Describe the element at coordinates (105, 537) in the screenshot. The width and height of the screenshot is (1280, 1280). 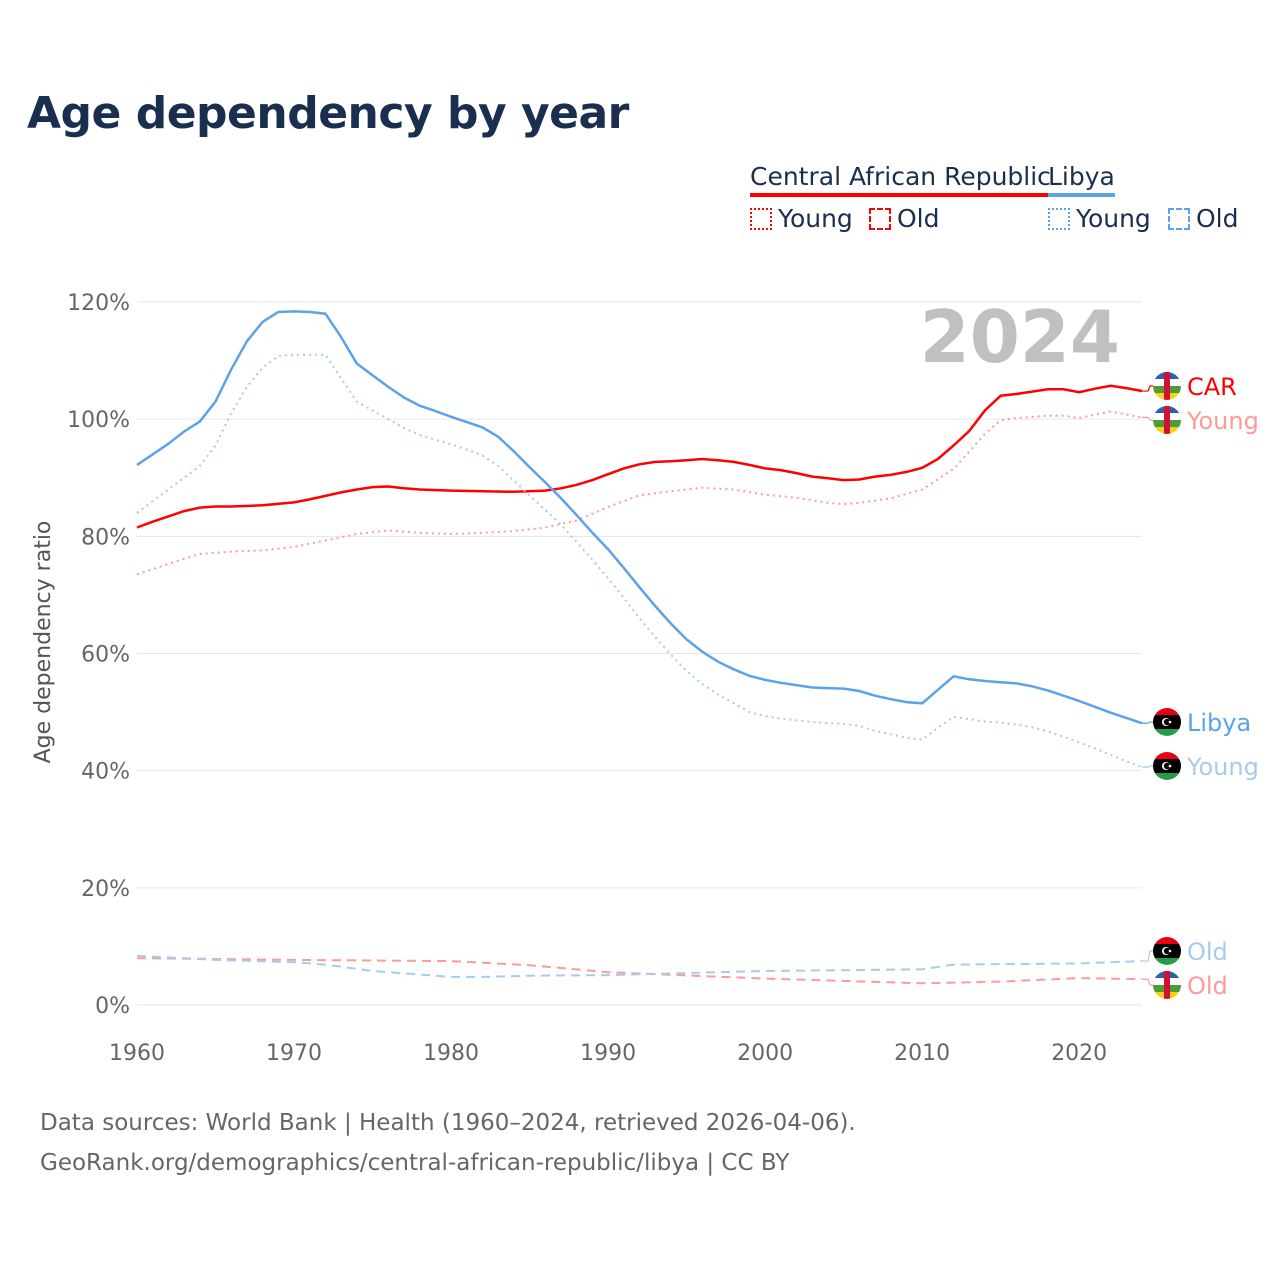
I see `y-tick-label: 80%` at that location.